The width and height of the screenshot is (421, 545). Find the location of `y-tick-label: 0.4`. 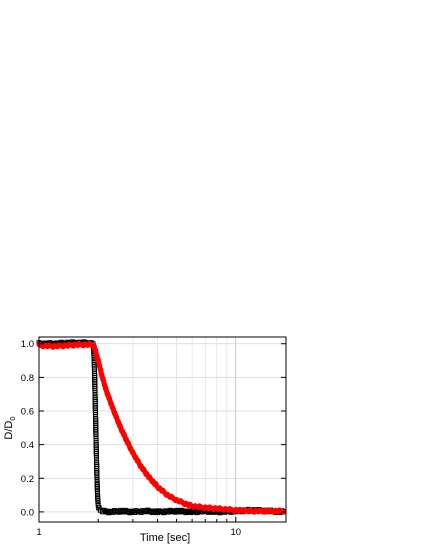

y-tick-label: 0.4 is located at coordinates (27, 445).